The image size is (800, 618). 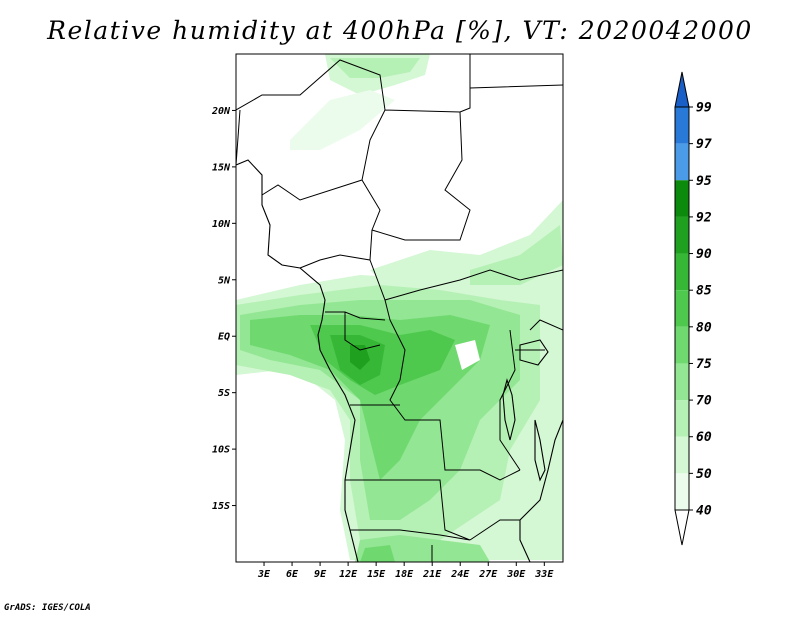 I want to click on colorbar-level-label: 90, so click(x=704, y=254).